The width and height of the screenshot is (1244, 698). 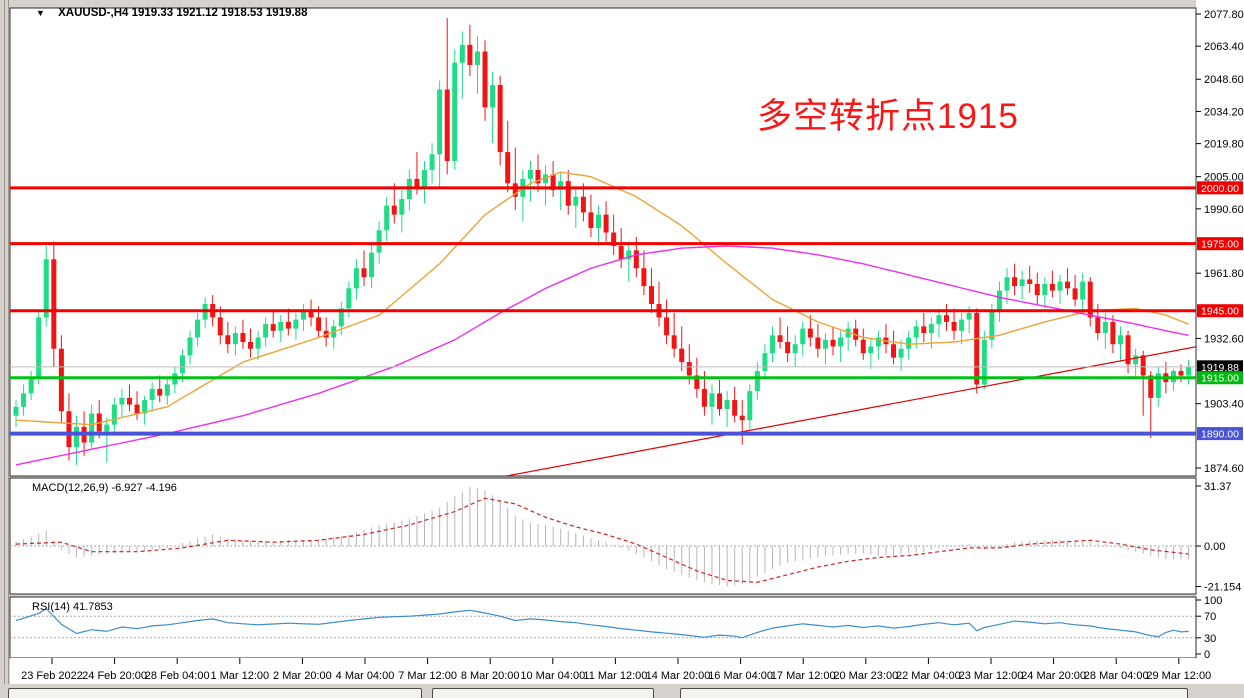 What do you see at coordinates (603, 536) in the screenshot?
I see `macd-pane-content` at bounding box center [603, 536].